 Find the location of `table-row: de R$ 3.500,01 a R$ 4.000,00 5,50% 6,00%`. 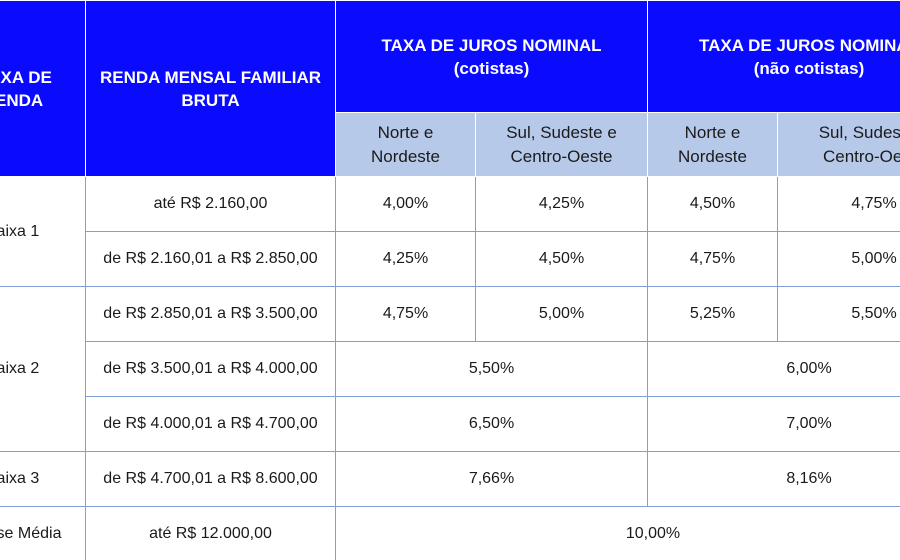

table-row: de R$ 3.500,01 a R$ 4.000,00 5,50% 6,00% is located at coordinates (450, 369).